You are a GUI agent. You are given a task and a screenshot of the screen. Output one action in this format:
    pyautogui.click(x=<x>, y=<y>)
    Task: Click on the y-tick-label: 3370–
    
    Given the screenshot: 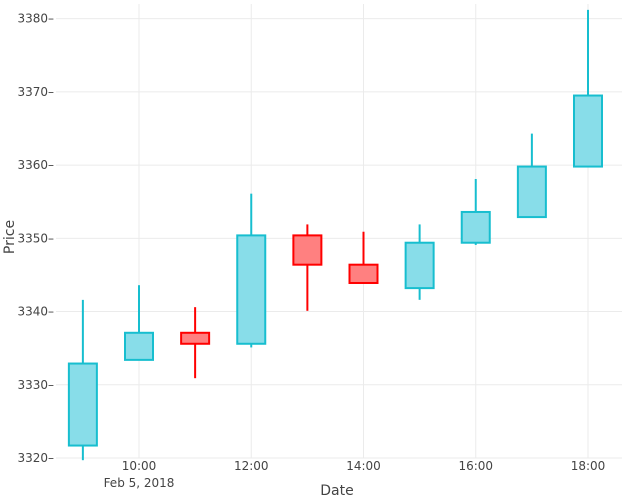 What is the action you would take?
    pyautogui.click(x=35, y=92)
    